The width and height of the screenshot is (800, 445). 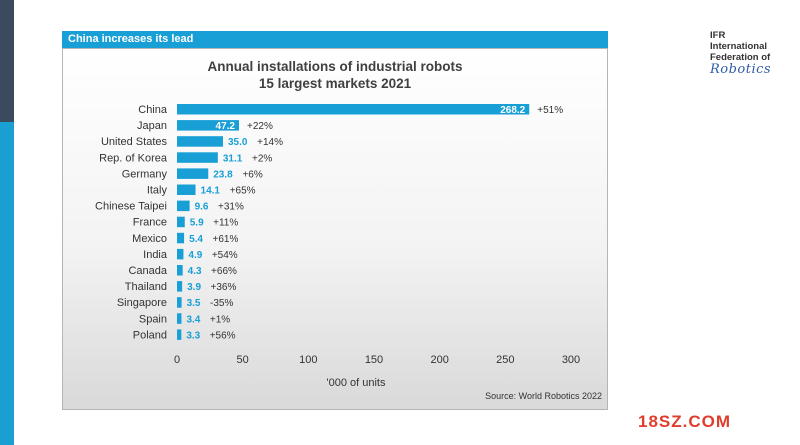 I want to click on value-label: 23.8, so click(x=223, y=174).